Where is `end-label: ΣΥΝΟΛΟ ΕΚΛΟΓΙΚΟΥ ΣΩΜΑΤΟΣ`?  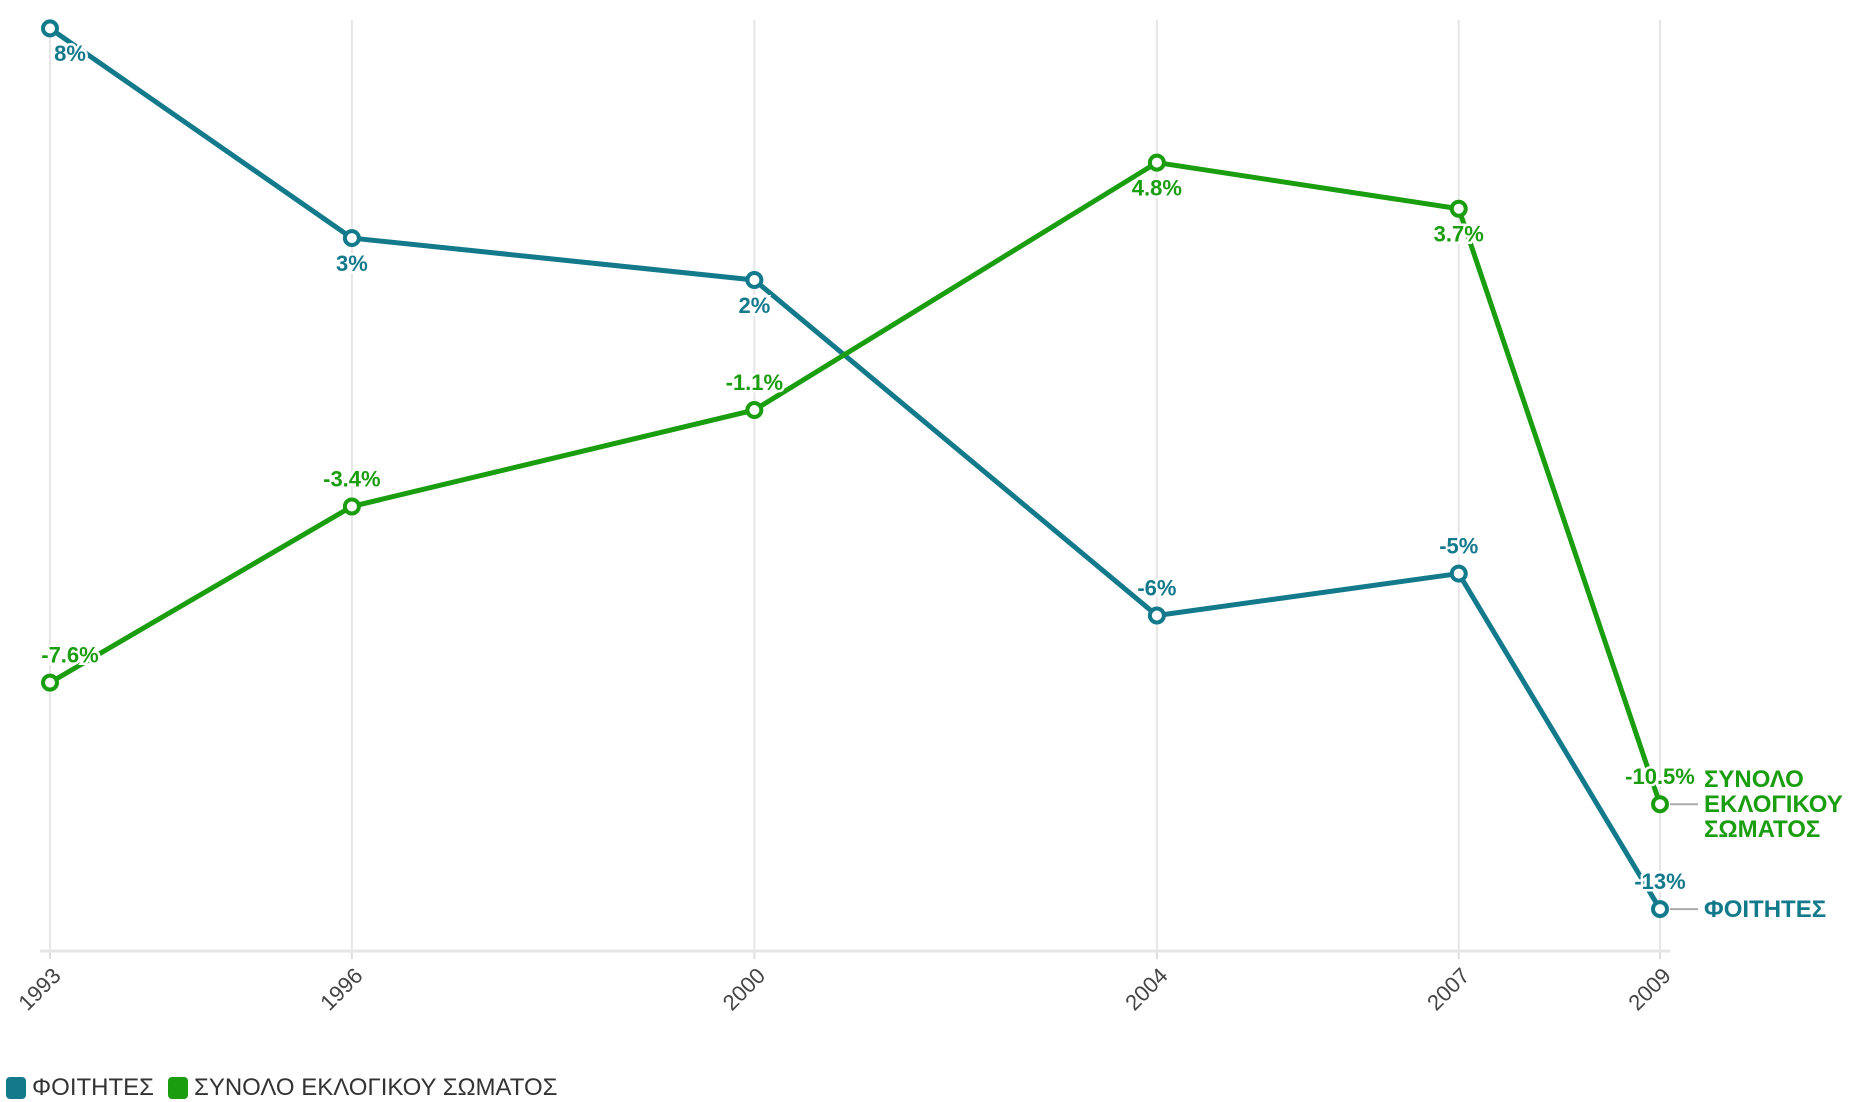
end-label: ΣΥΝΟΛΟ ΕΚΛΟΓΙΚΟΥ ΣΩΜΑΤΟΣ is located at coordinates (1773, 804).